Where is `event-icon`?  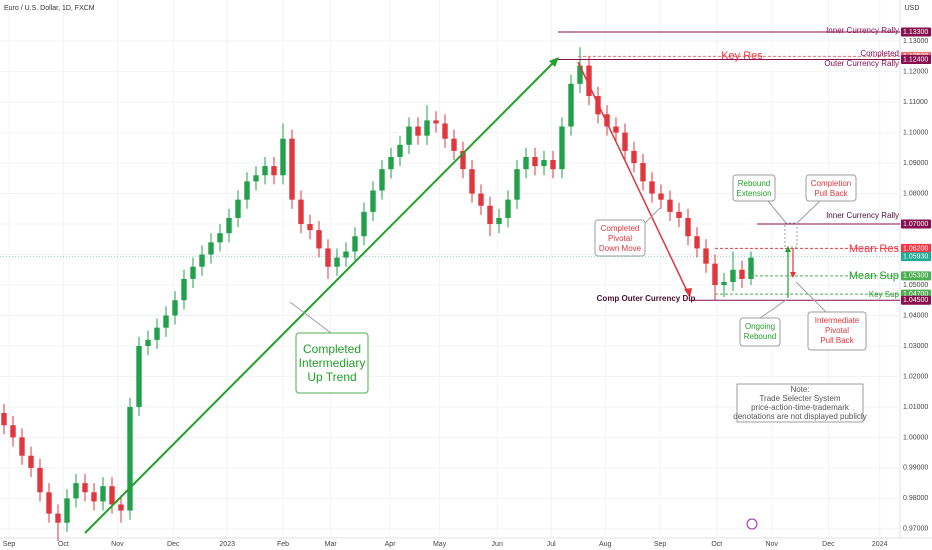
event-icon is located at coordinates (752, 524).